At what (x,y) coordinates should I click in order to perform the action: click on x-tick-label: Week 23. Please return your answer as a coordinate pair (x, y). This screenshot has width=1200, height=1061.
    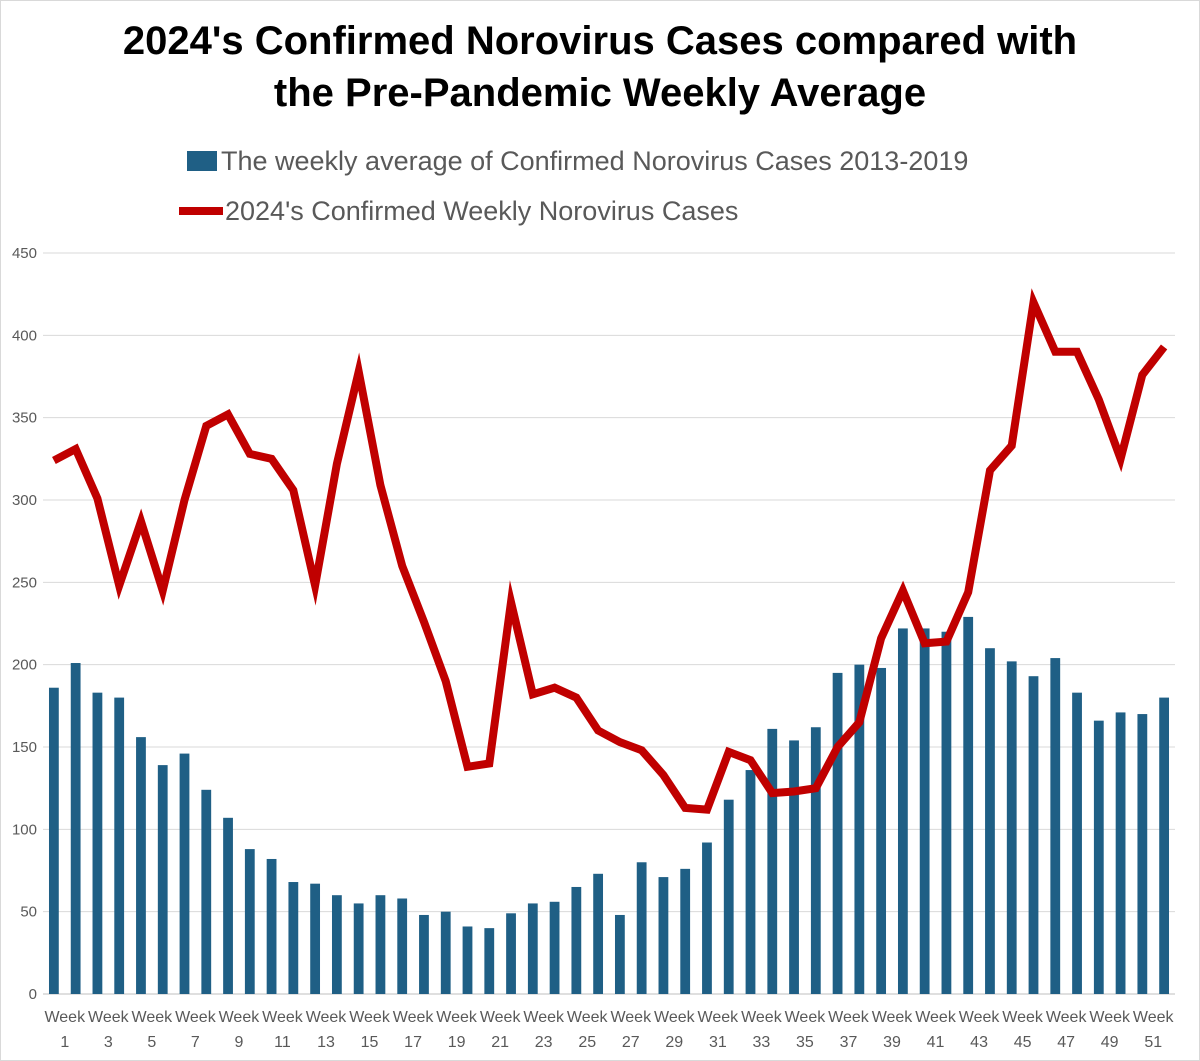
    Looking at the image, I should click on (544, 1030).